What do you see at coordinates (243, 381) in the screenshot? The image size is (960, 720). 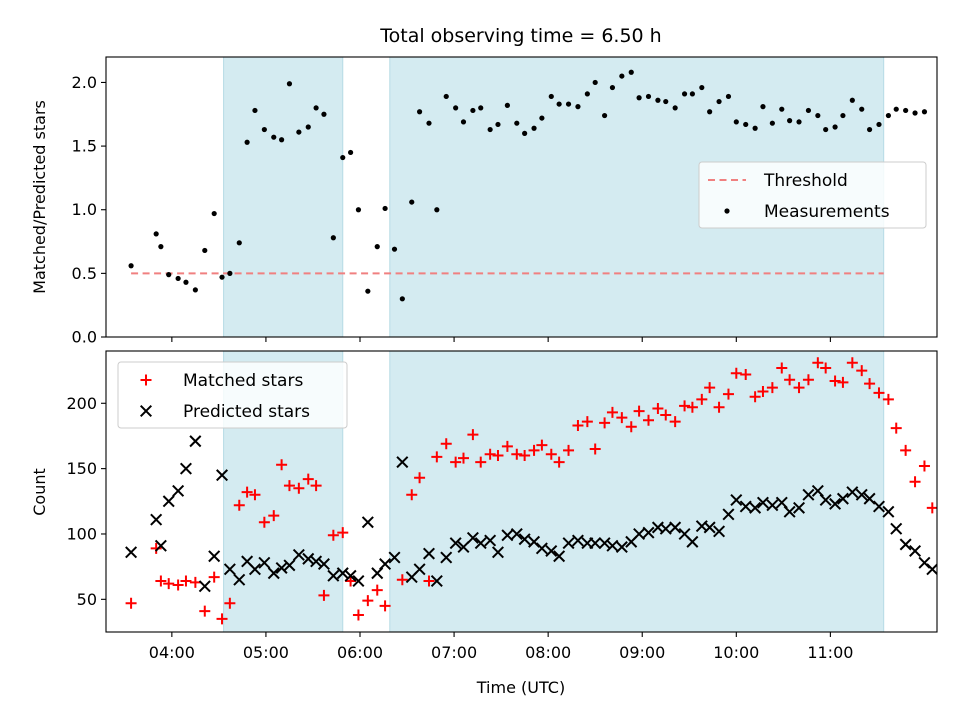 I see `legend-label-0: Matched stars` at bounding box center [243, 381].